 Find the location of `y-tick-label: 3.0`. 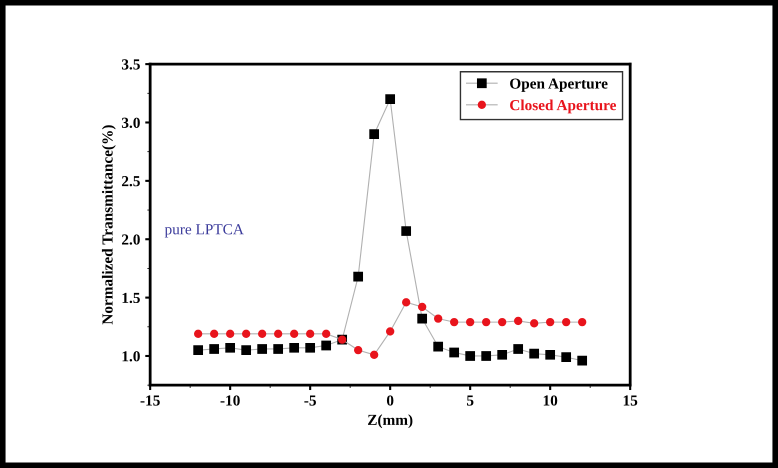

y-tick-label: 3.0 is located at coordinates (131, 123).